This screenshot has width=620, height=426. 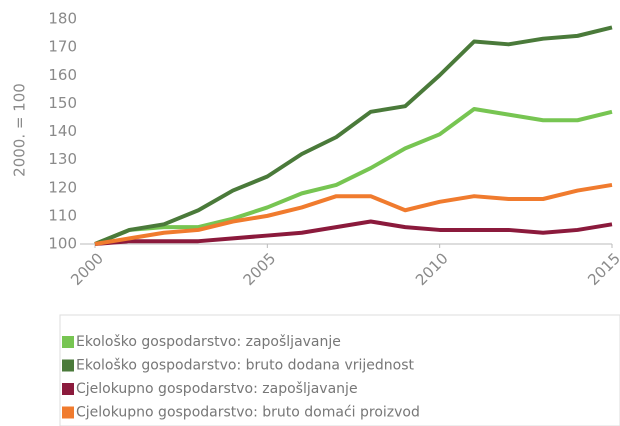 I want to click on y-tick-label: 110, so click(x=62, y=215).